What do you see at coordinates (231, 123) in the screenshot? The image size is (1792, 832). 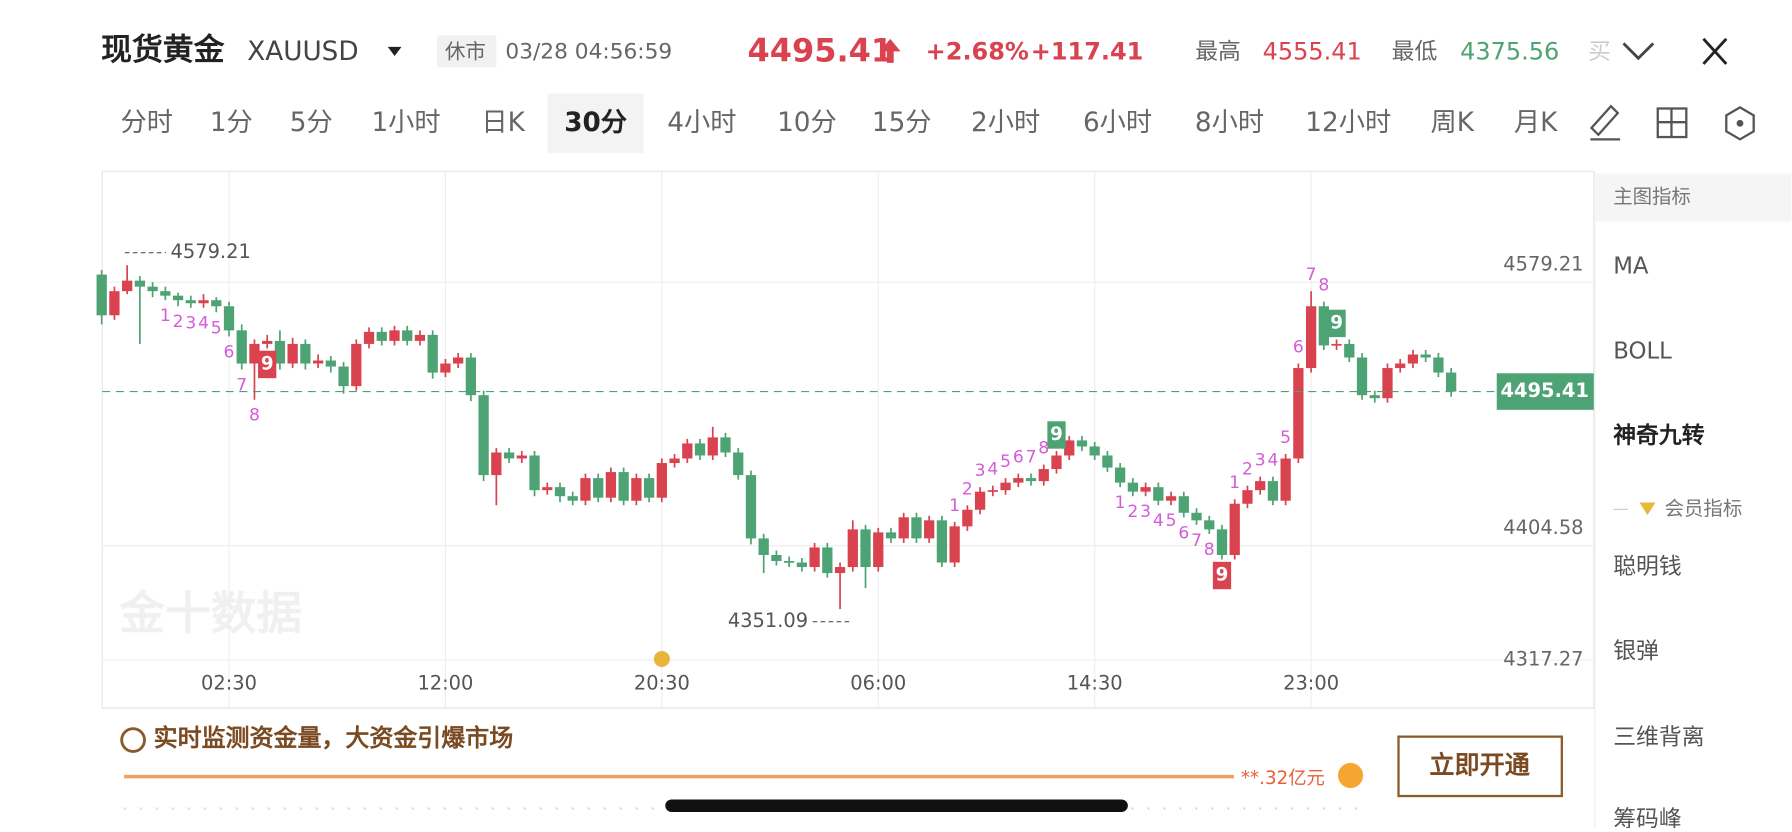 I see `tab: 1分` at bounding box center [231, 123].